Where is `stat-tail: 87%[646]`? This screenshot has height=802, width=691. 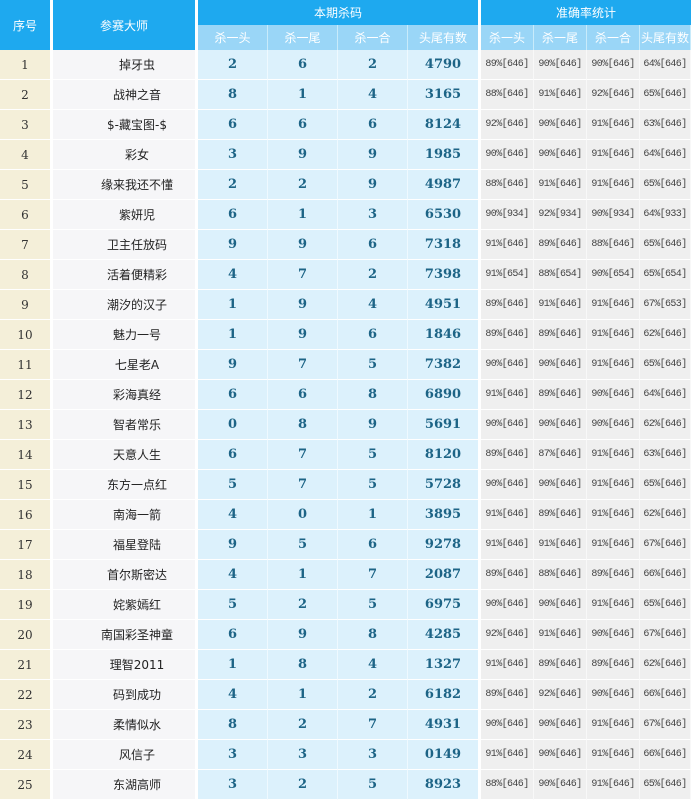
stat-tail: 87%[646] is located at coordinates (561, 455).